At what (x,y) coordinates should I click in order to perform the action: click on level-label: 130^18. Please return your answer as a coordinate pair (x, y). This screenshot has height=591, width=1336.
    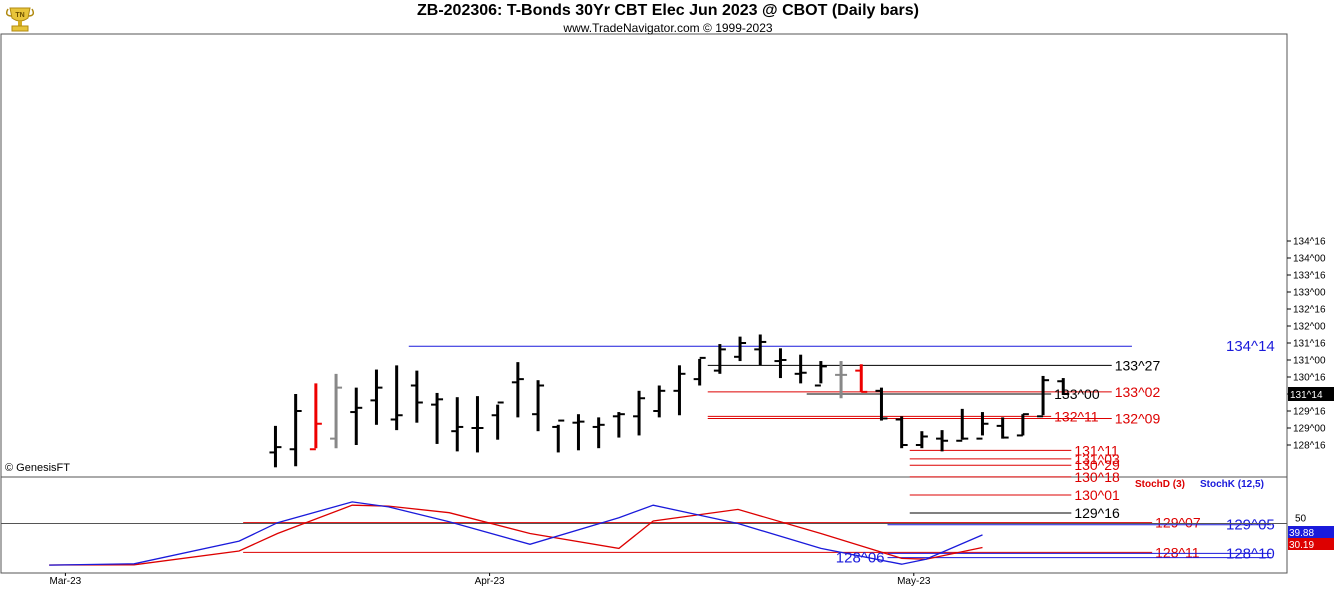
    Looking at the image, I should click on (1097, 477).